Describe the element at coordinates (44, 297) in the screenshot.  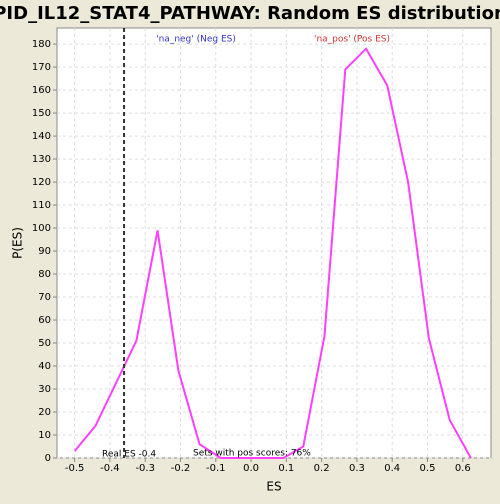
I see `y-tick-label: 70` at that location.